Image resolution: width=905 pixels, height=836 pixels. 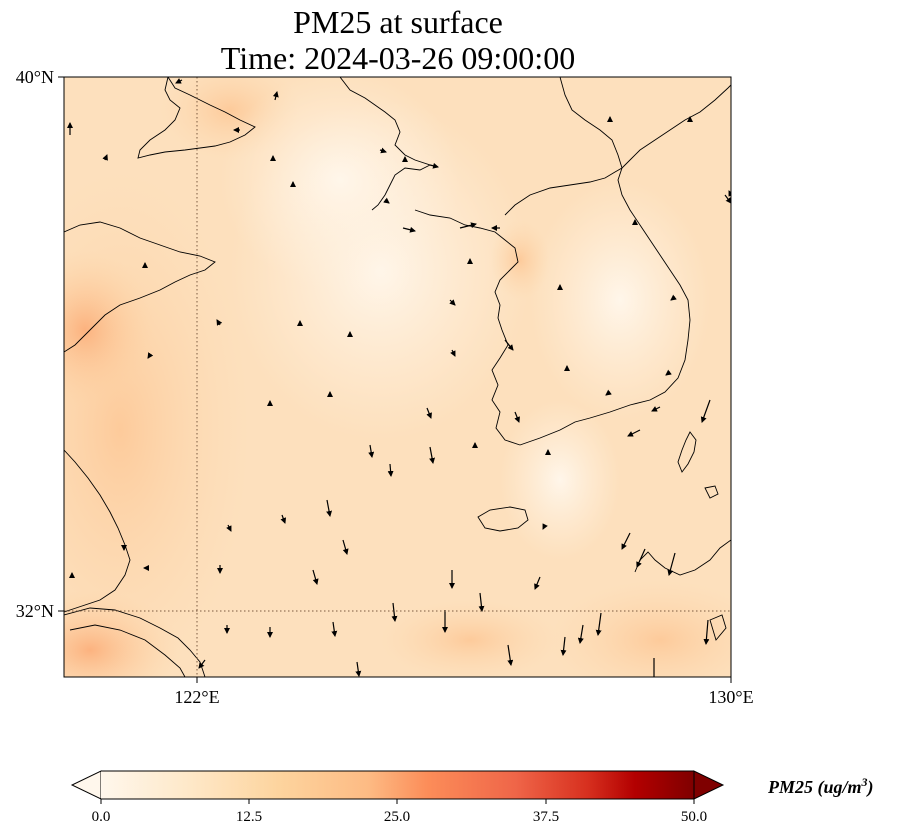 What do you see at coordinates (397, 785) in the screenshot?
I see `colorbar-gradient` at bounding box center [397, 785].